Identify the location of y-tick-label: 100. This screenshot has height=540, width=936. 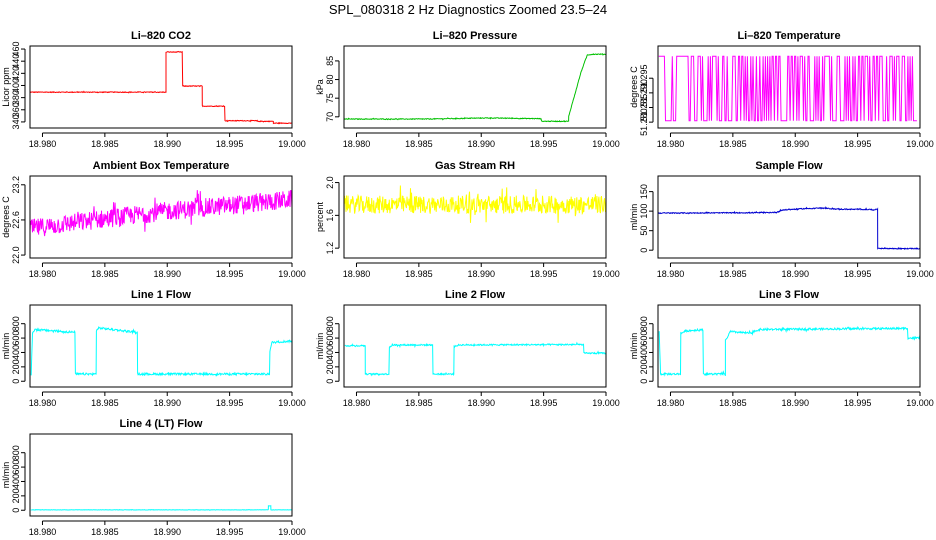
(644, 211).